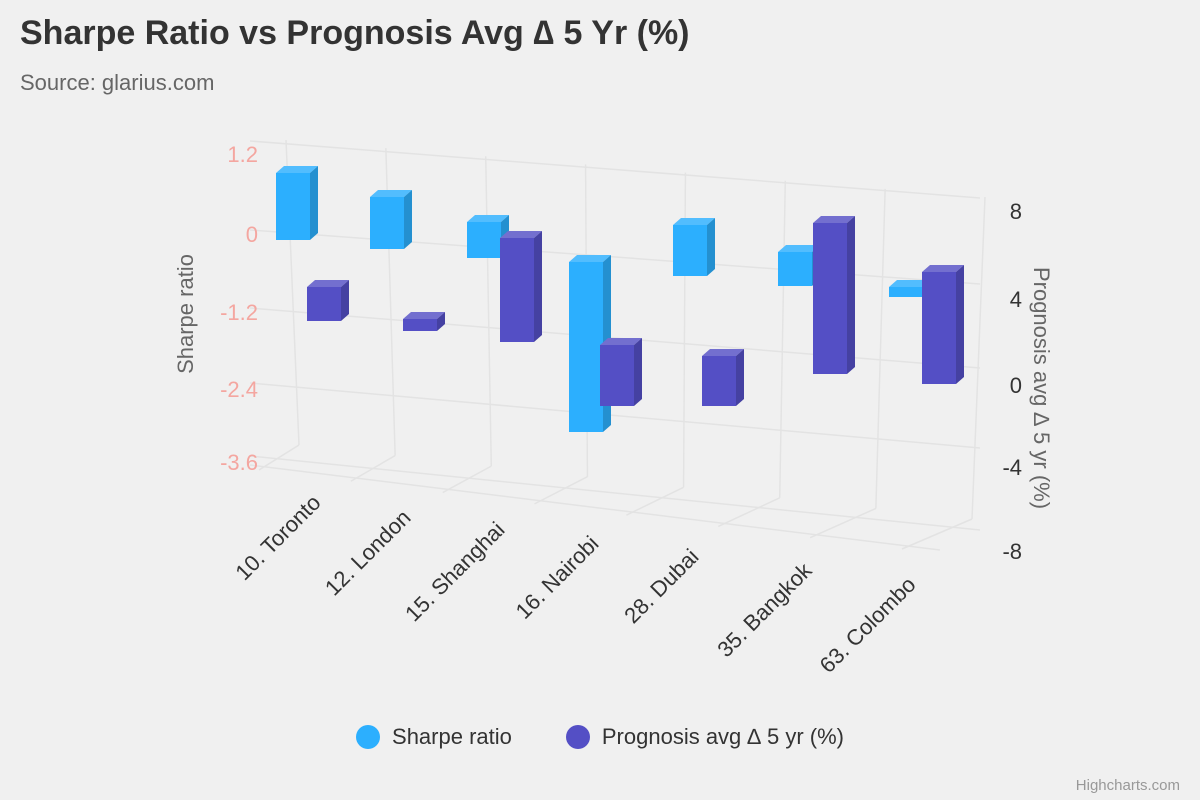 This screenshot has width=1200, height=800. What do you see at coordinates (252, 234) in the screenshot?
I see `y-axis-left-tick-label: 0` at bounding box center [252, 234].